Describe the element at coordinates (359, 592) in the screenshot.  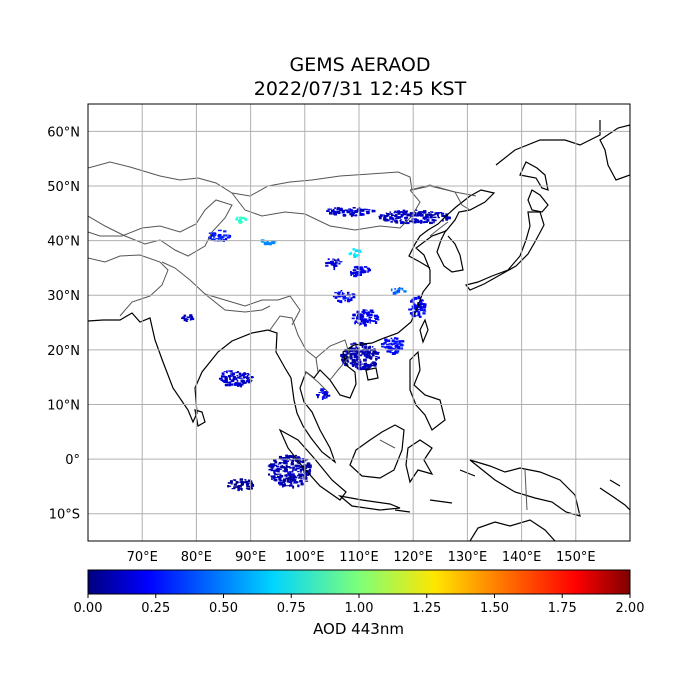
I see `colorbar: 0.00 0.25 0.50 0.75 1.00 1.25 1.50 1.75 2.00` at that location.